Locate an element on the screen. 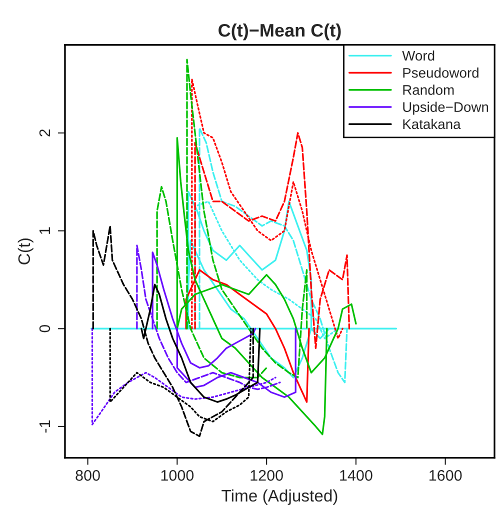 This screenshot has height=522, width=496. legend-label: Katakana is located at coordinates (432, 124).